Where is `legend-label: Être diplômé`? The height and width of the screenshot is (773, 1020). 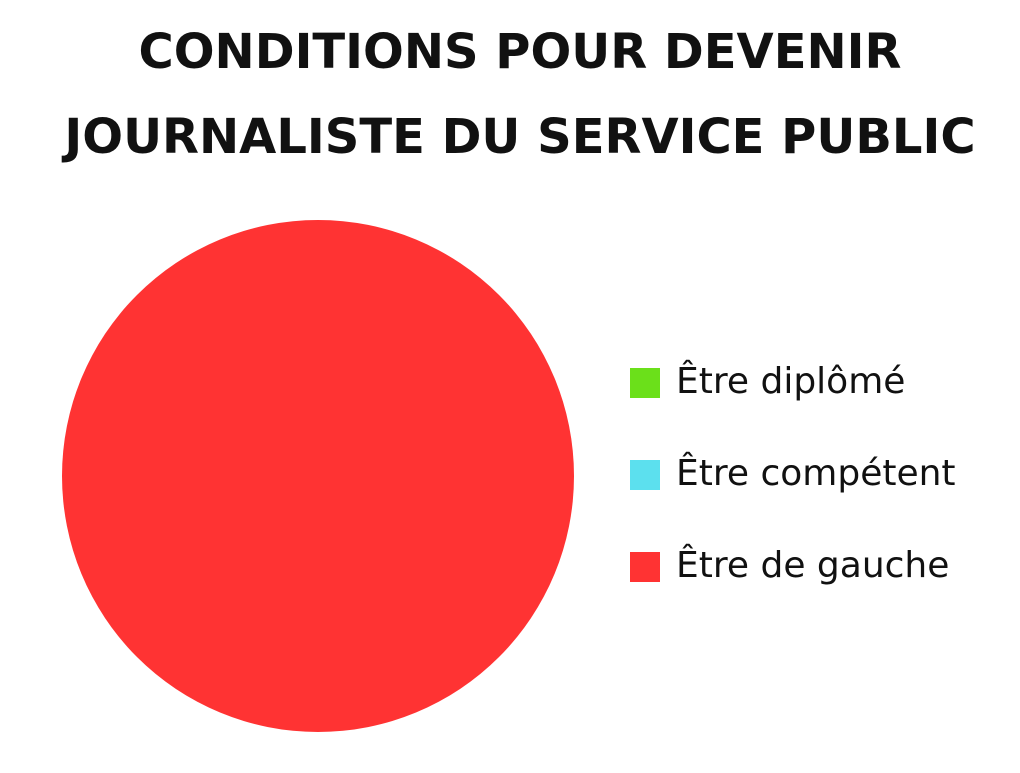
legend-label: Être diplômé is located at coordinates (790, 381).